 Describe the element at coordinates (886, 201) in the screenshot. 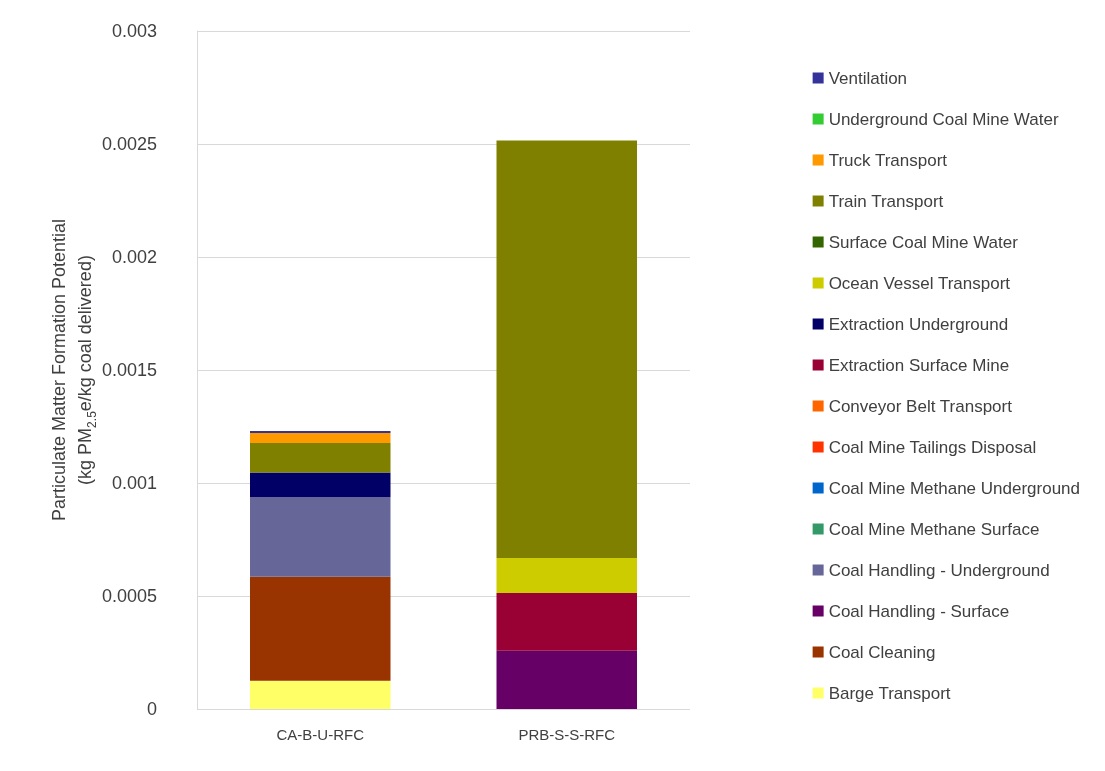

I see `legend-label: Train Transport` at that location.